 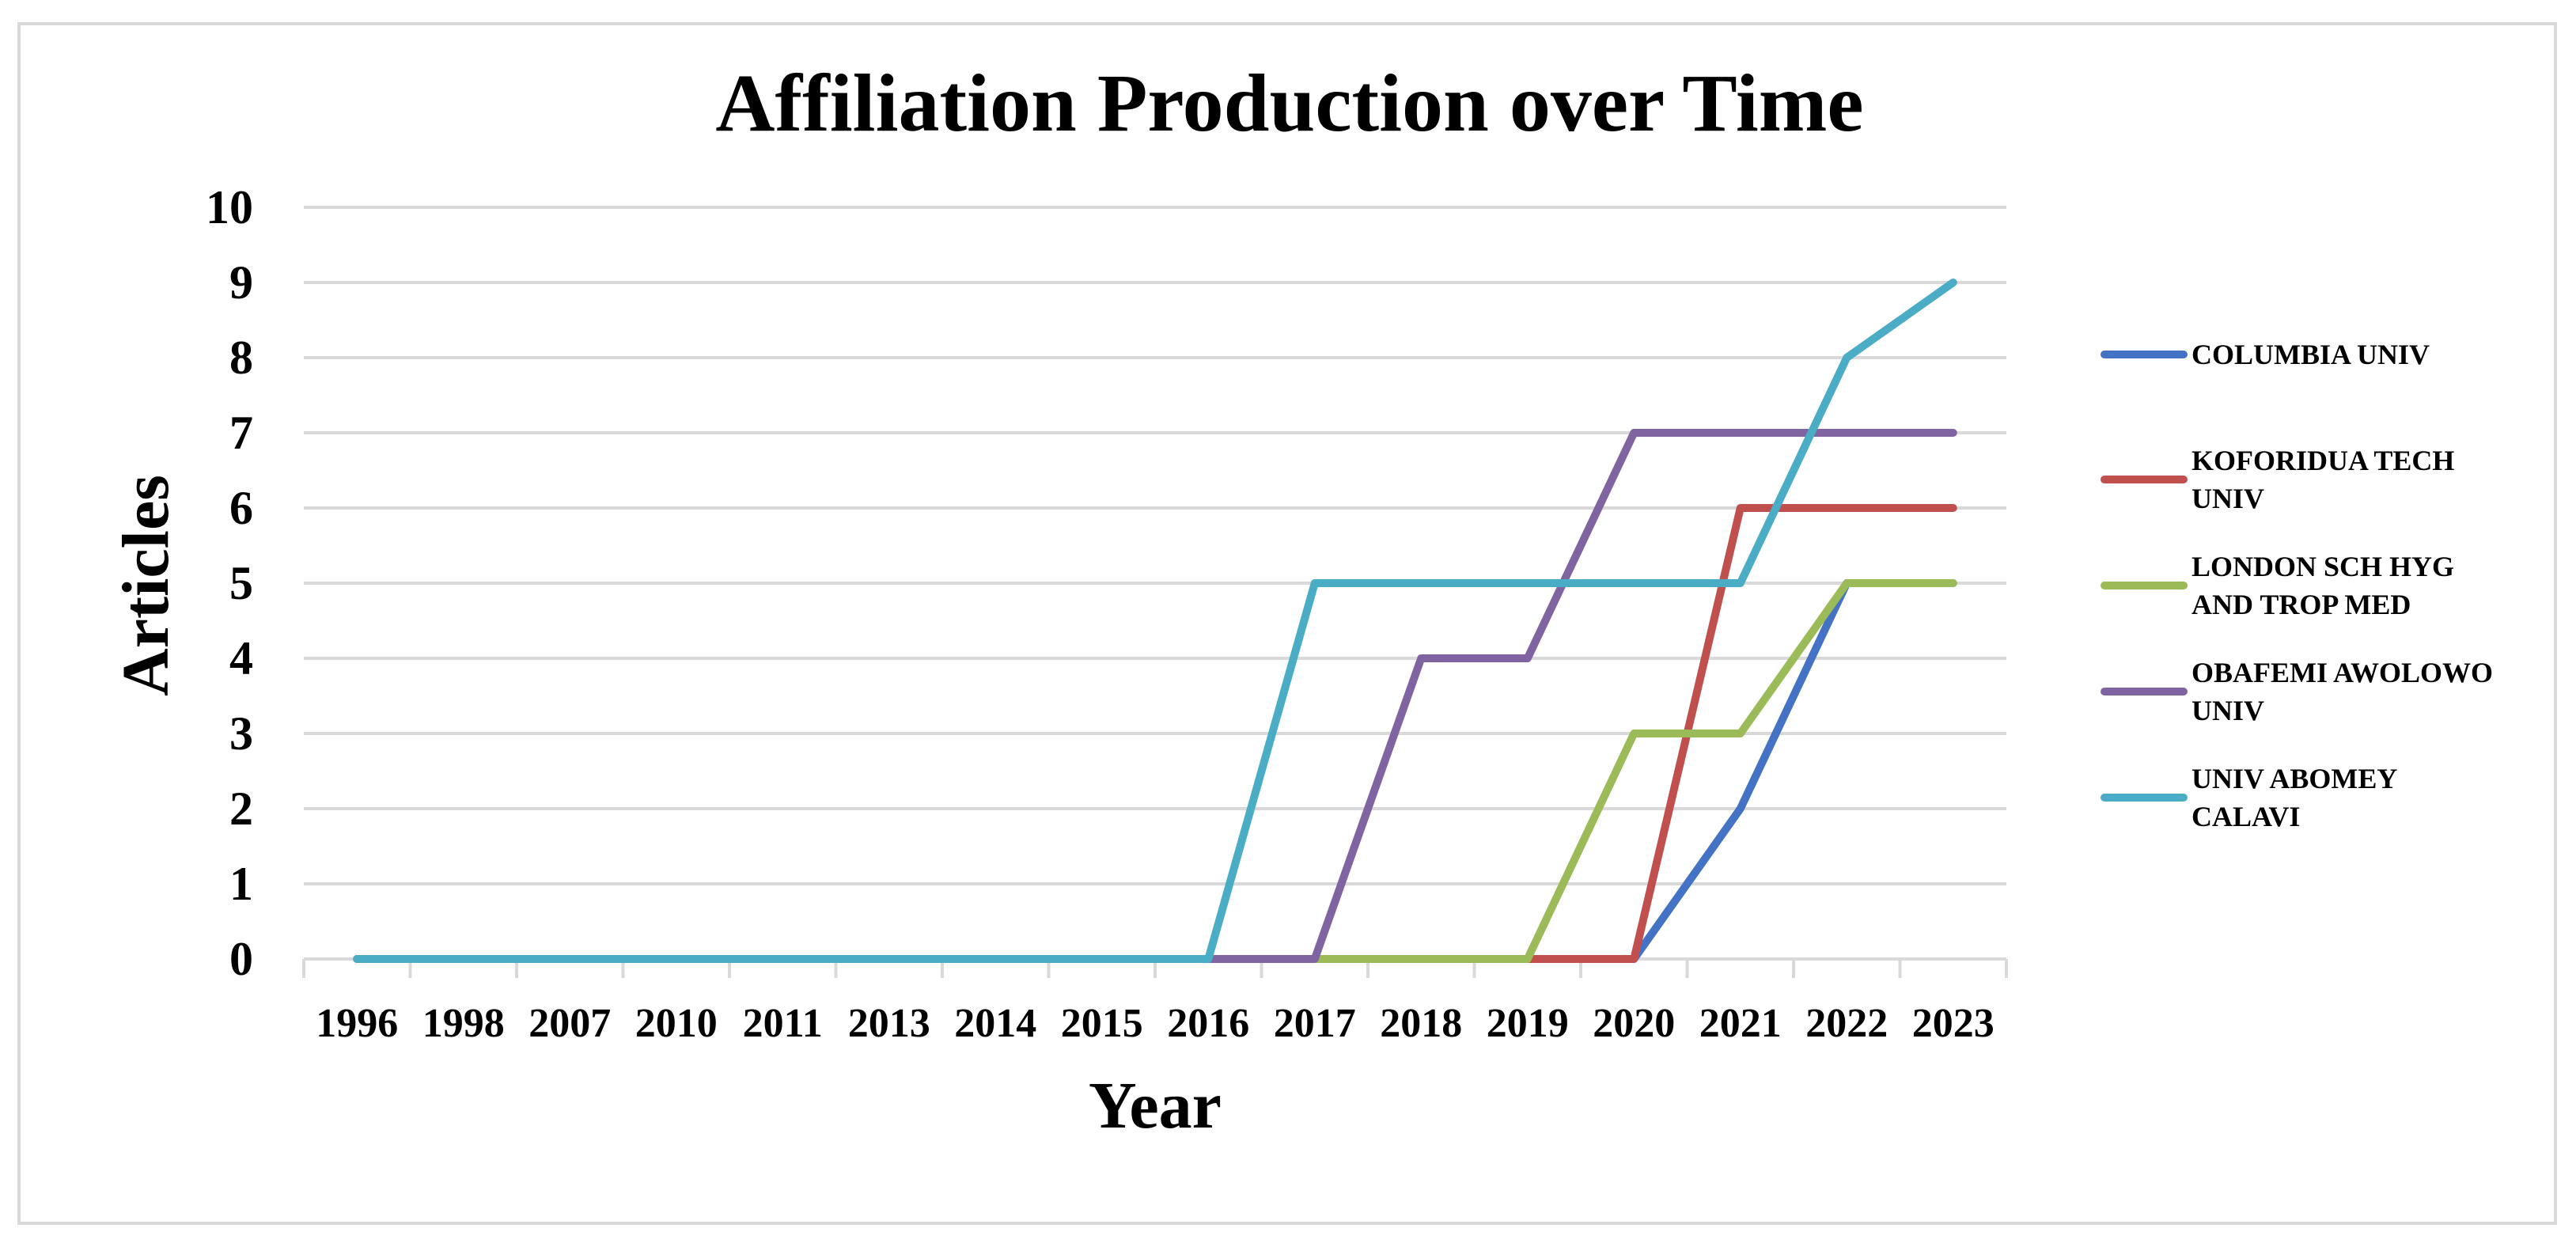 What do you see at coordinates (2301, 605) in the screenshot?
I see `legend-label-line: AND TROP MED` at bounding box center [2301, 605].